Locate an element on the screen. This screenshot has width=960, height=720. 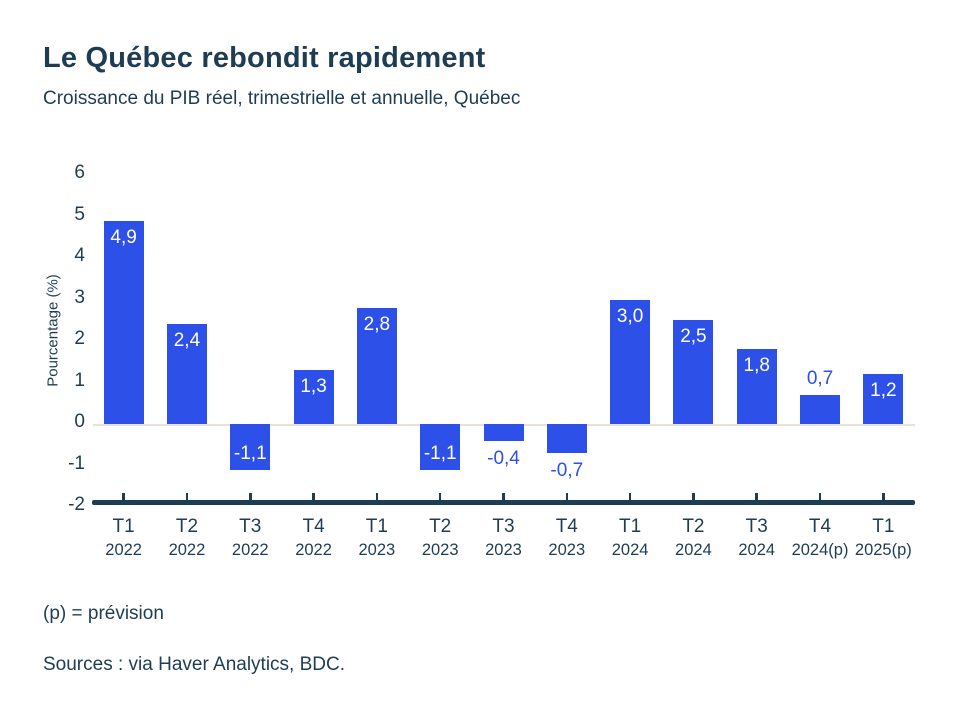
bar-value-label: 2,8 is located at coordinates (377, 324).